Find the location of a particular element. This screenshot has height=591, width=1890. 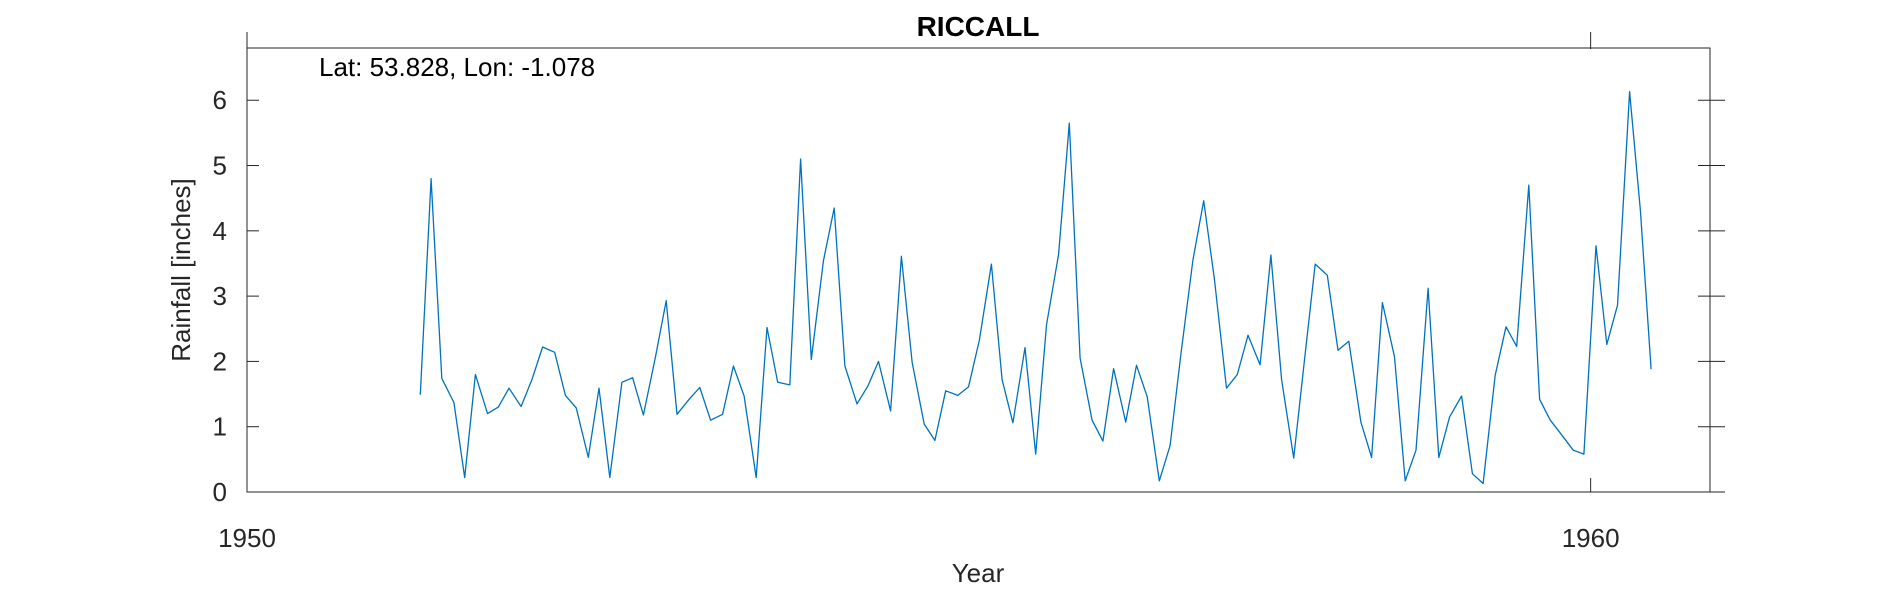

chart-title: RICCALL is located at coordinates (978, 26).